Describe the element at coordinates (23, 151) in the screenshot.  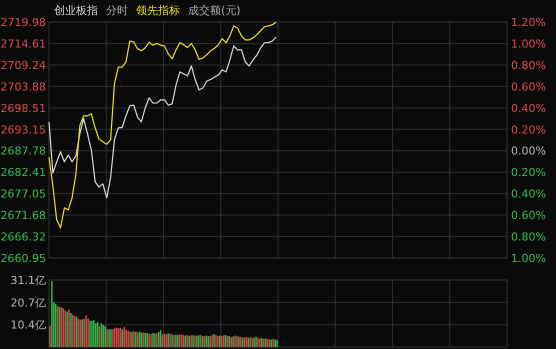
I see `y-tick-label: 2687.78` at that location.